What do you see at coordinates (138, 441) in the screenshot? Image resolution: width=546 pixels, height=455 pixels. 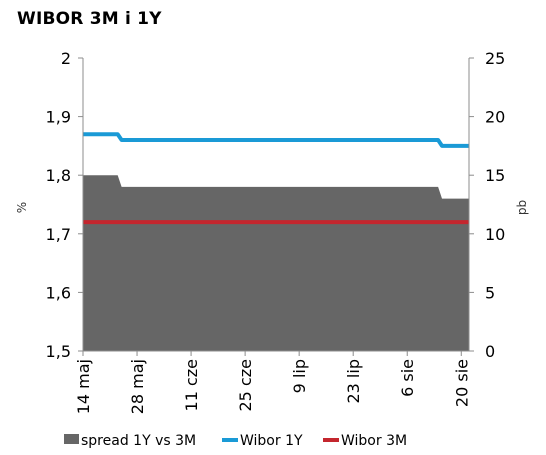 I see `legend-label-spread: spread 1Y vs 3M` at bounding box center [138, 441].